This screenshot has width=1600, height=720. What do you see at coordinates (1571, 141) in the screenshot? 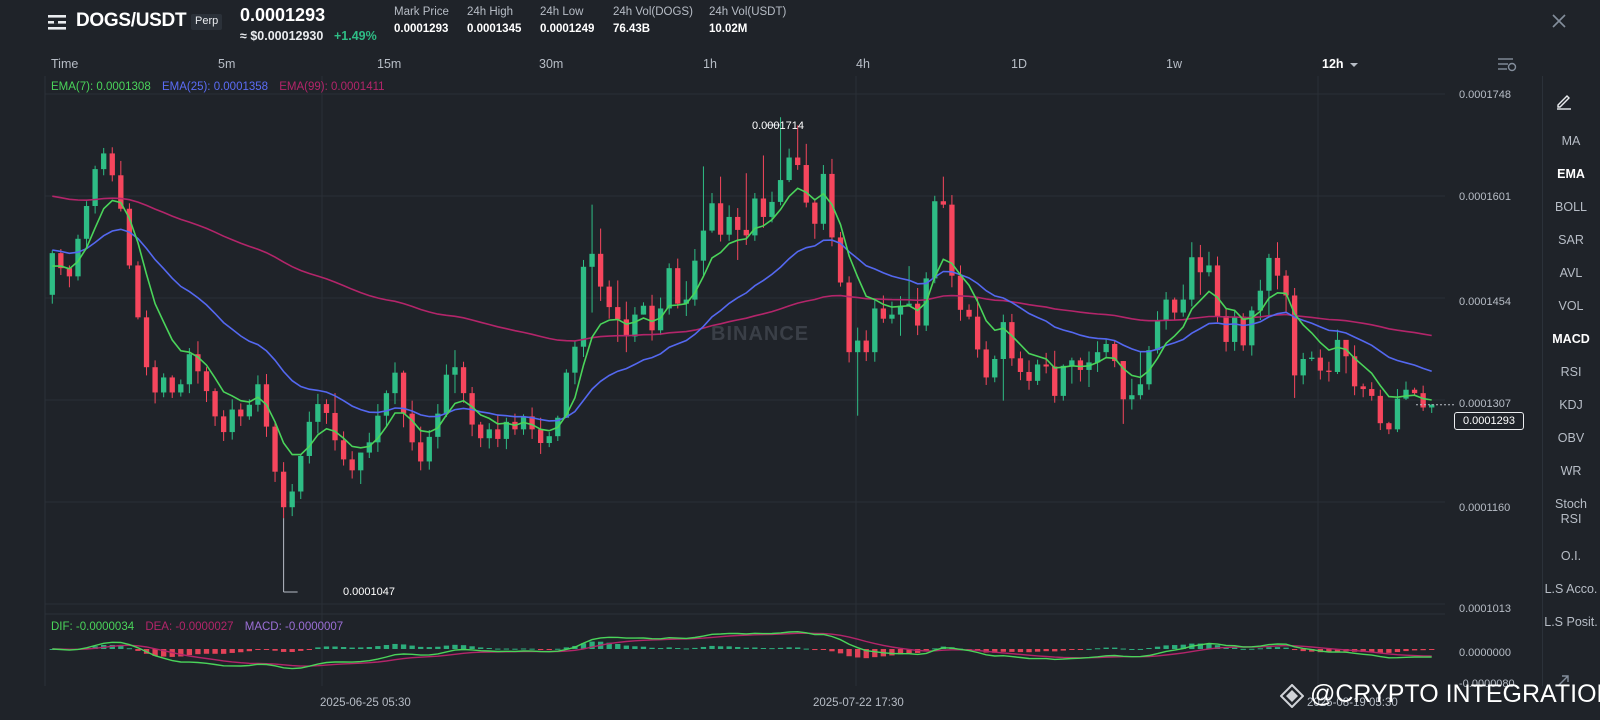
I see `indicator-ma: MA` at bounding box center [1571, 141].